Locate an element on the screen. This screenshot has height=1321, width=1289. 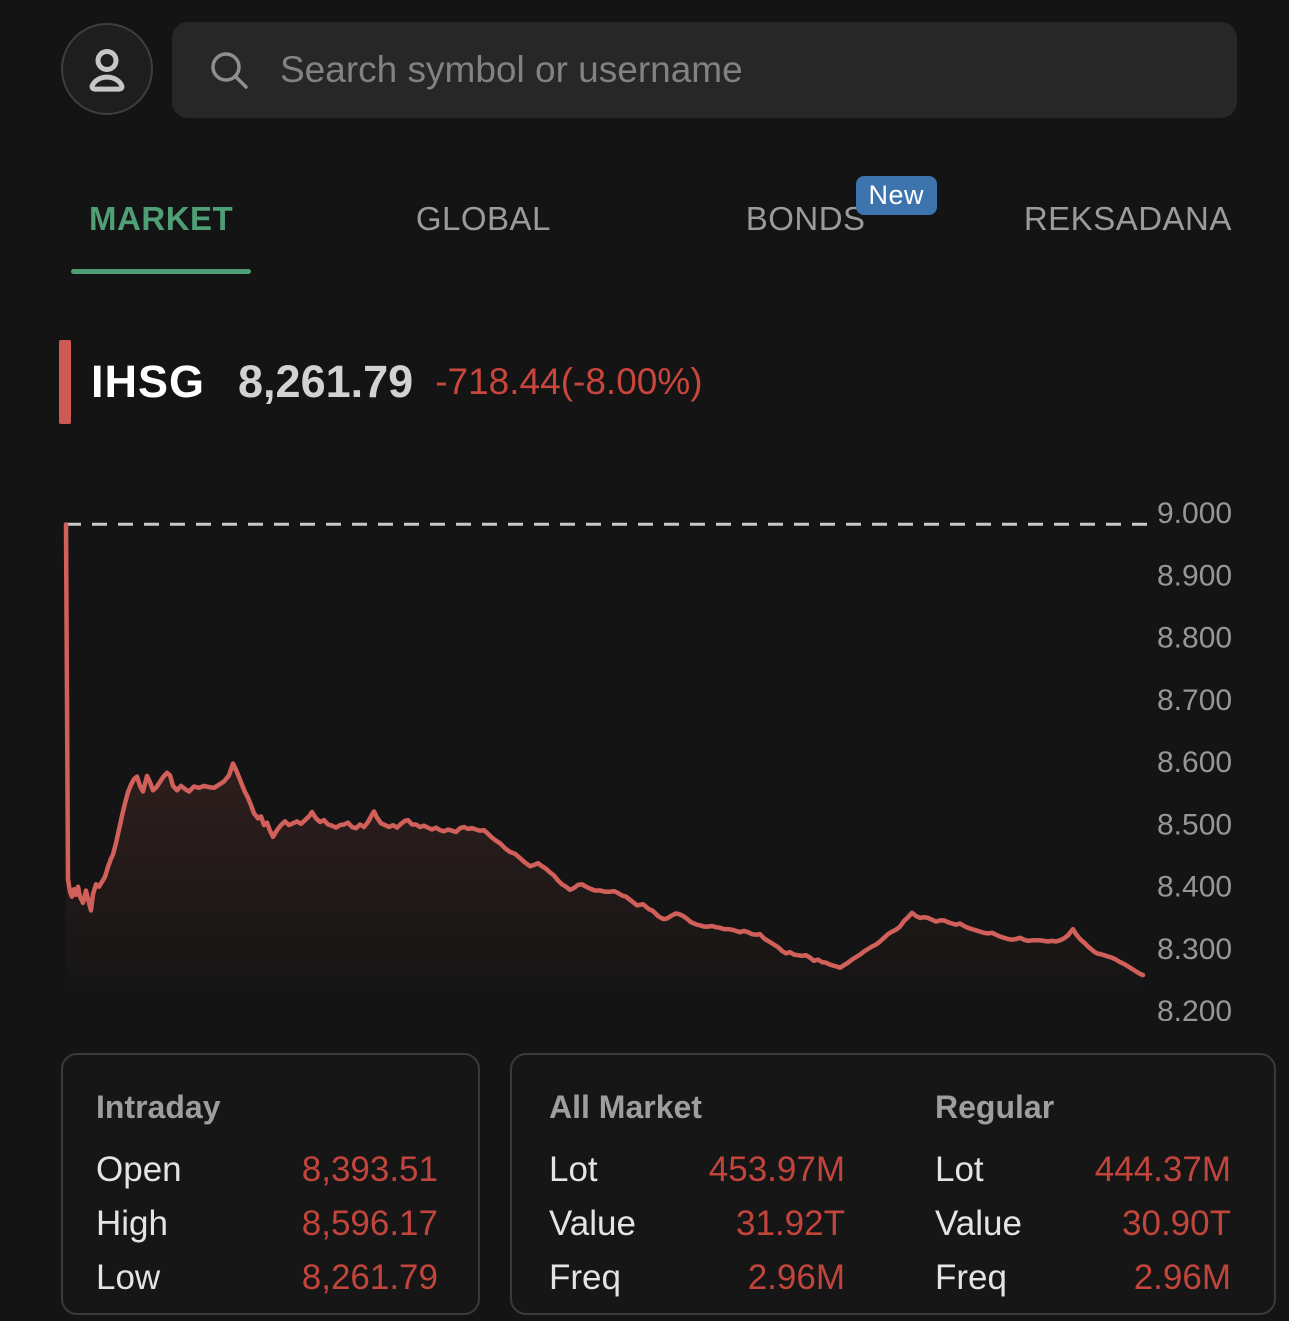
stat-label: High is located at coordinates (132, 1223).